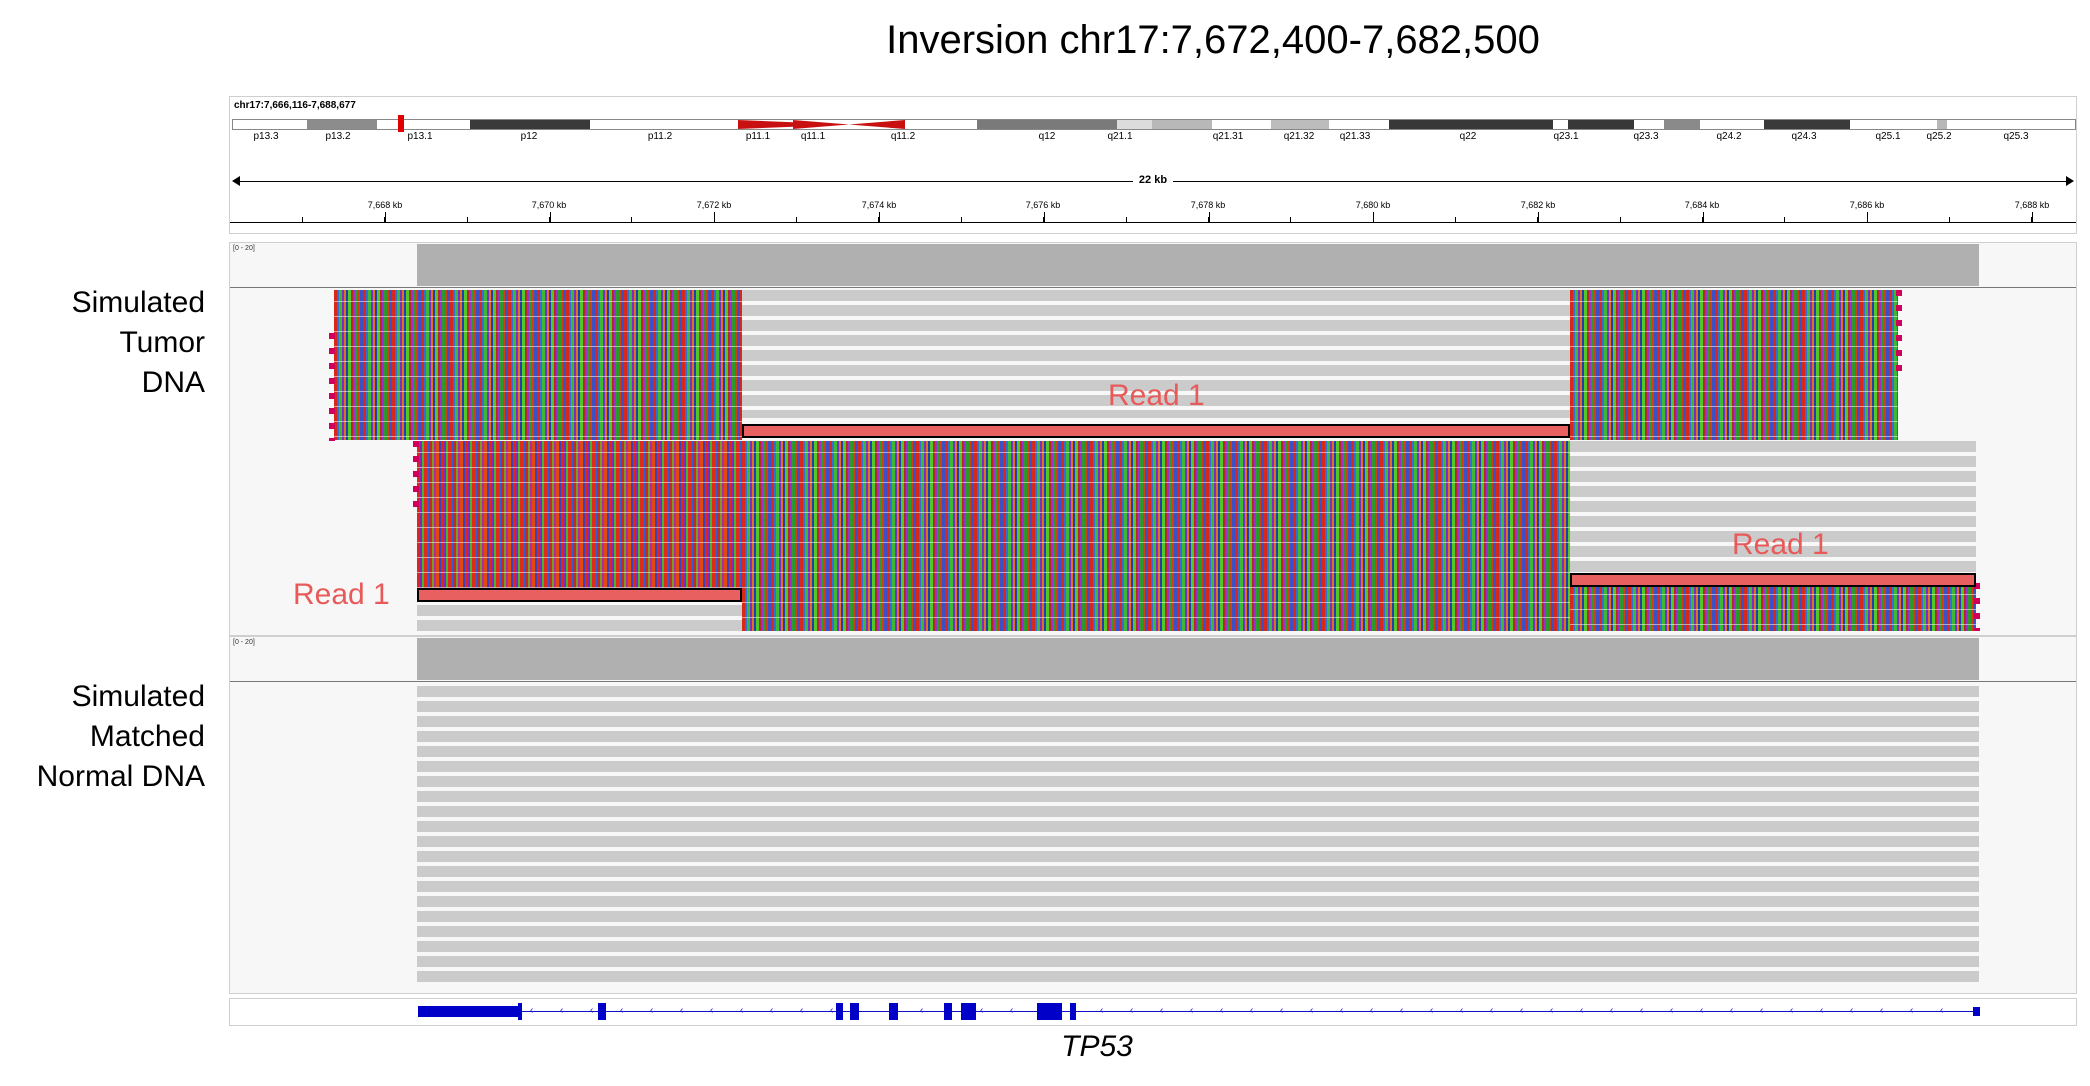 The height and width of the screenshot is (1086, 2090). I want to click on band-label: p11.2, so click(660, 136).